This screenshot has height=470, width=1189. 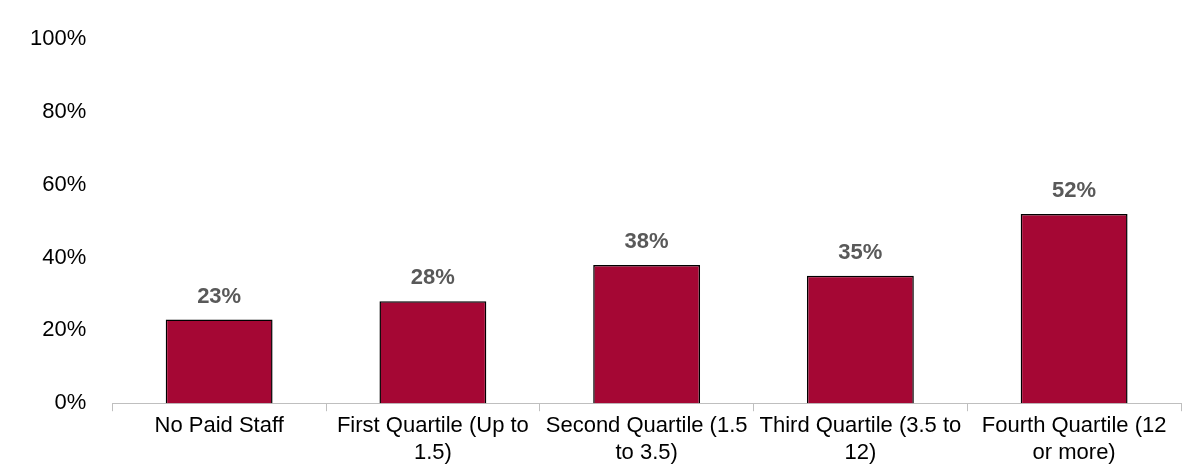 What do you see at coordinates (64, 183) in the screenshot?
I see `y-tick-label: 60%` at bounding box center [64, 183].